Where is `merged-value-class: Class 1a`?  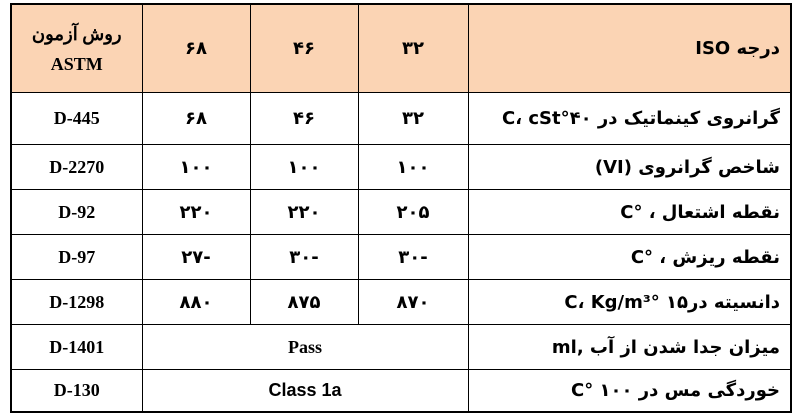 merged-value-class: Class 1a is located at coordinates (305, 390).